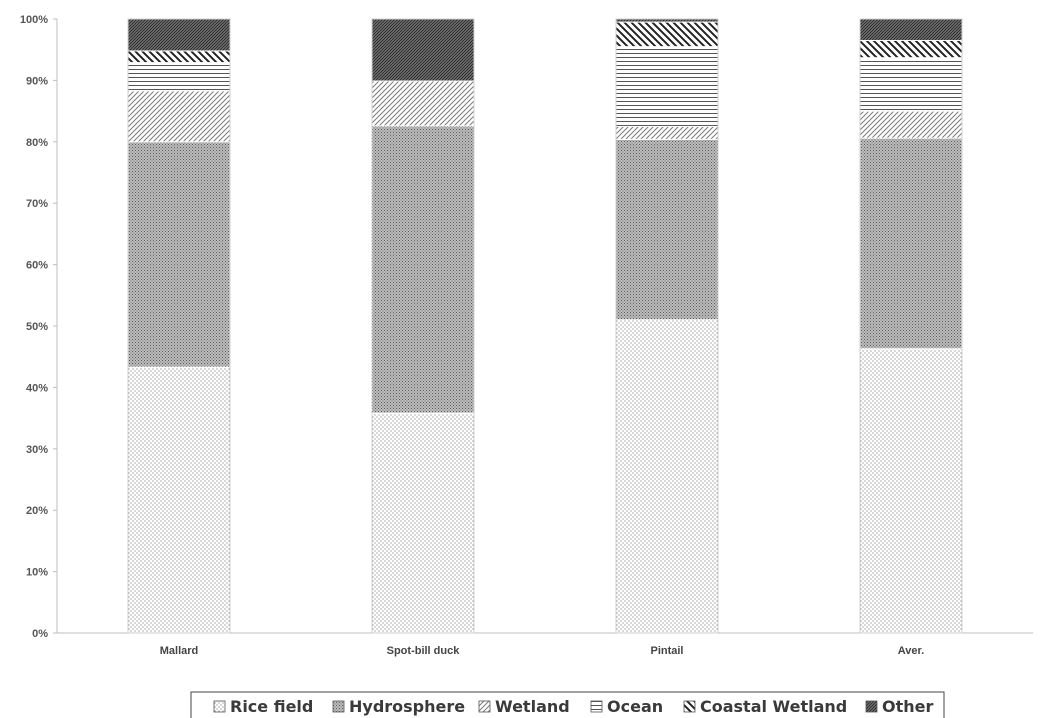  What do you see at coordinates (338, 706) in the screenshot?
I see `legend-swatch-hydrosphere` at bounding box center [338, 706].